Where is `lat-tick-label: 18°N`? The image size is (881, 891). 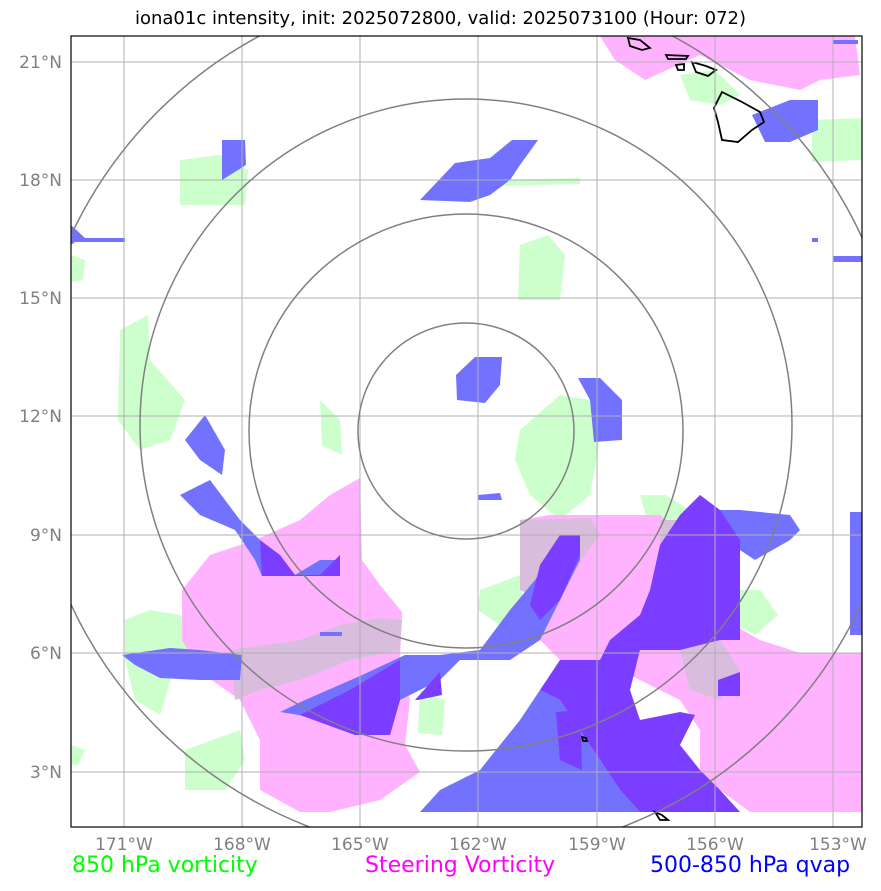
lat-tick-label: 18°N is located at coordinates (40, 181).